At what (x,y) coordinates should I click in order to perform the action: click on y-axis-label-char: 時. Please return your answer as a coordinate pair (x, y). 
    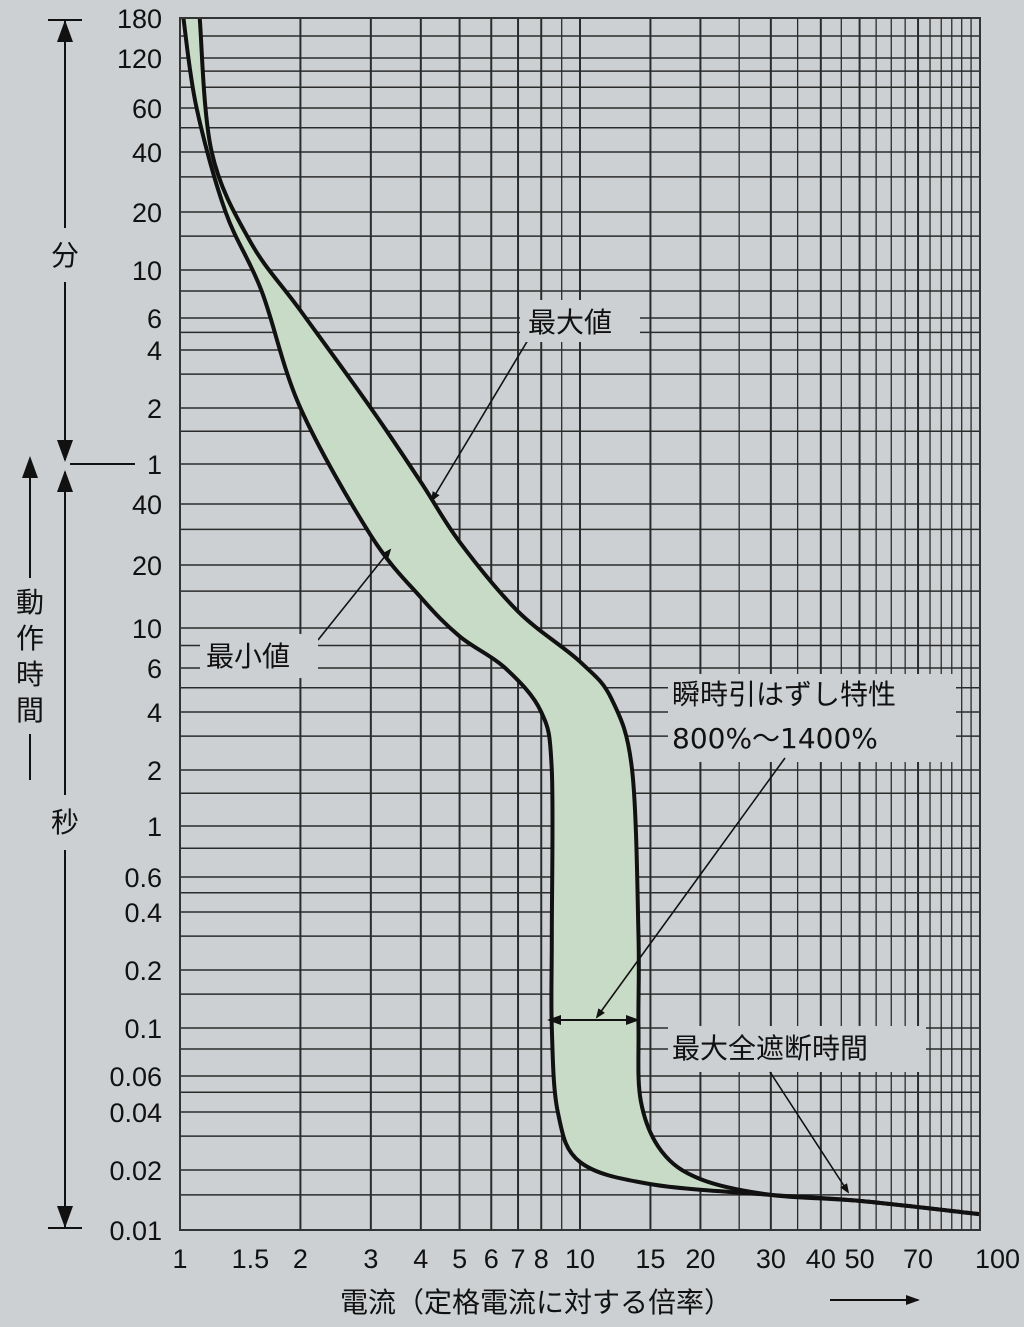
    Looking at the image, I should click on (30, 674).